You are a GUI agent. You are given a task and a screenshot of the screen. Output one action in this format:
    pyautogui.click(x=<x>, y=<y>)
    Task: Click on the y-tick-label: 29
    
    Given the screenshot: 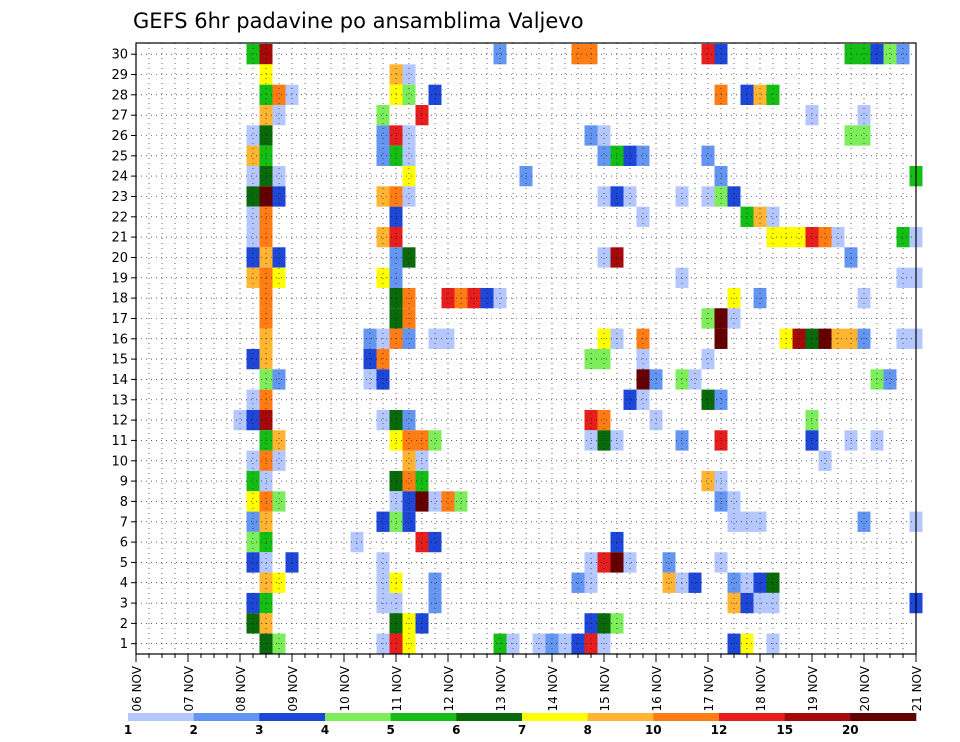 What is the action you would take?
    pyautogui.click(x=119, y=75)
    